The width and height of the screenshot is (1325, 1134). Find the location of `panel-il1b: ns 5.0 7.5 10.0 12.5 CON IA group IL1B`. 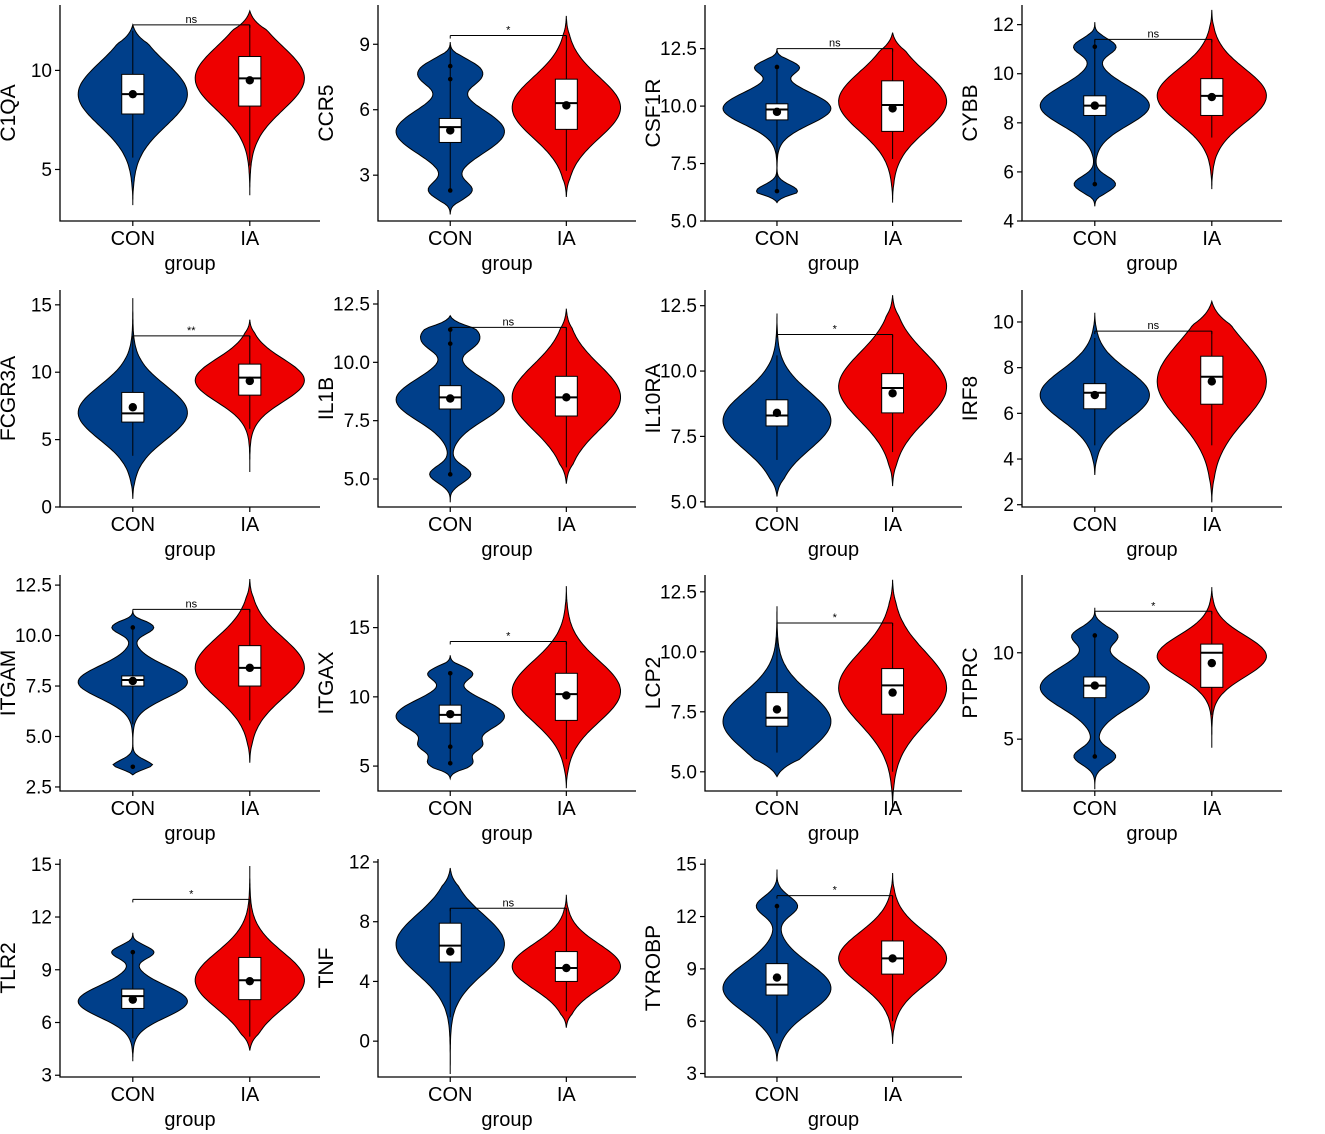

panel-il1b: ns 5.0 7.5 10.0 12.5 CON IA group IL1B is located at coordinates (475, 425).